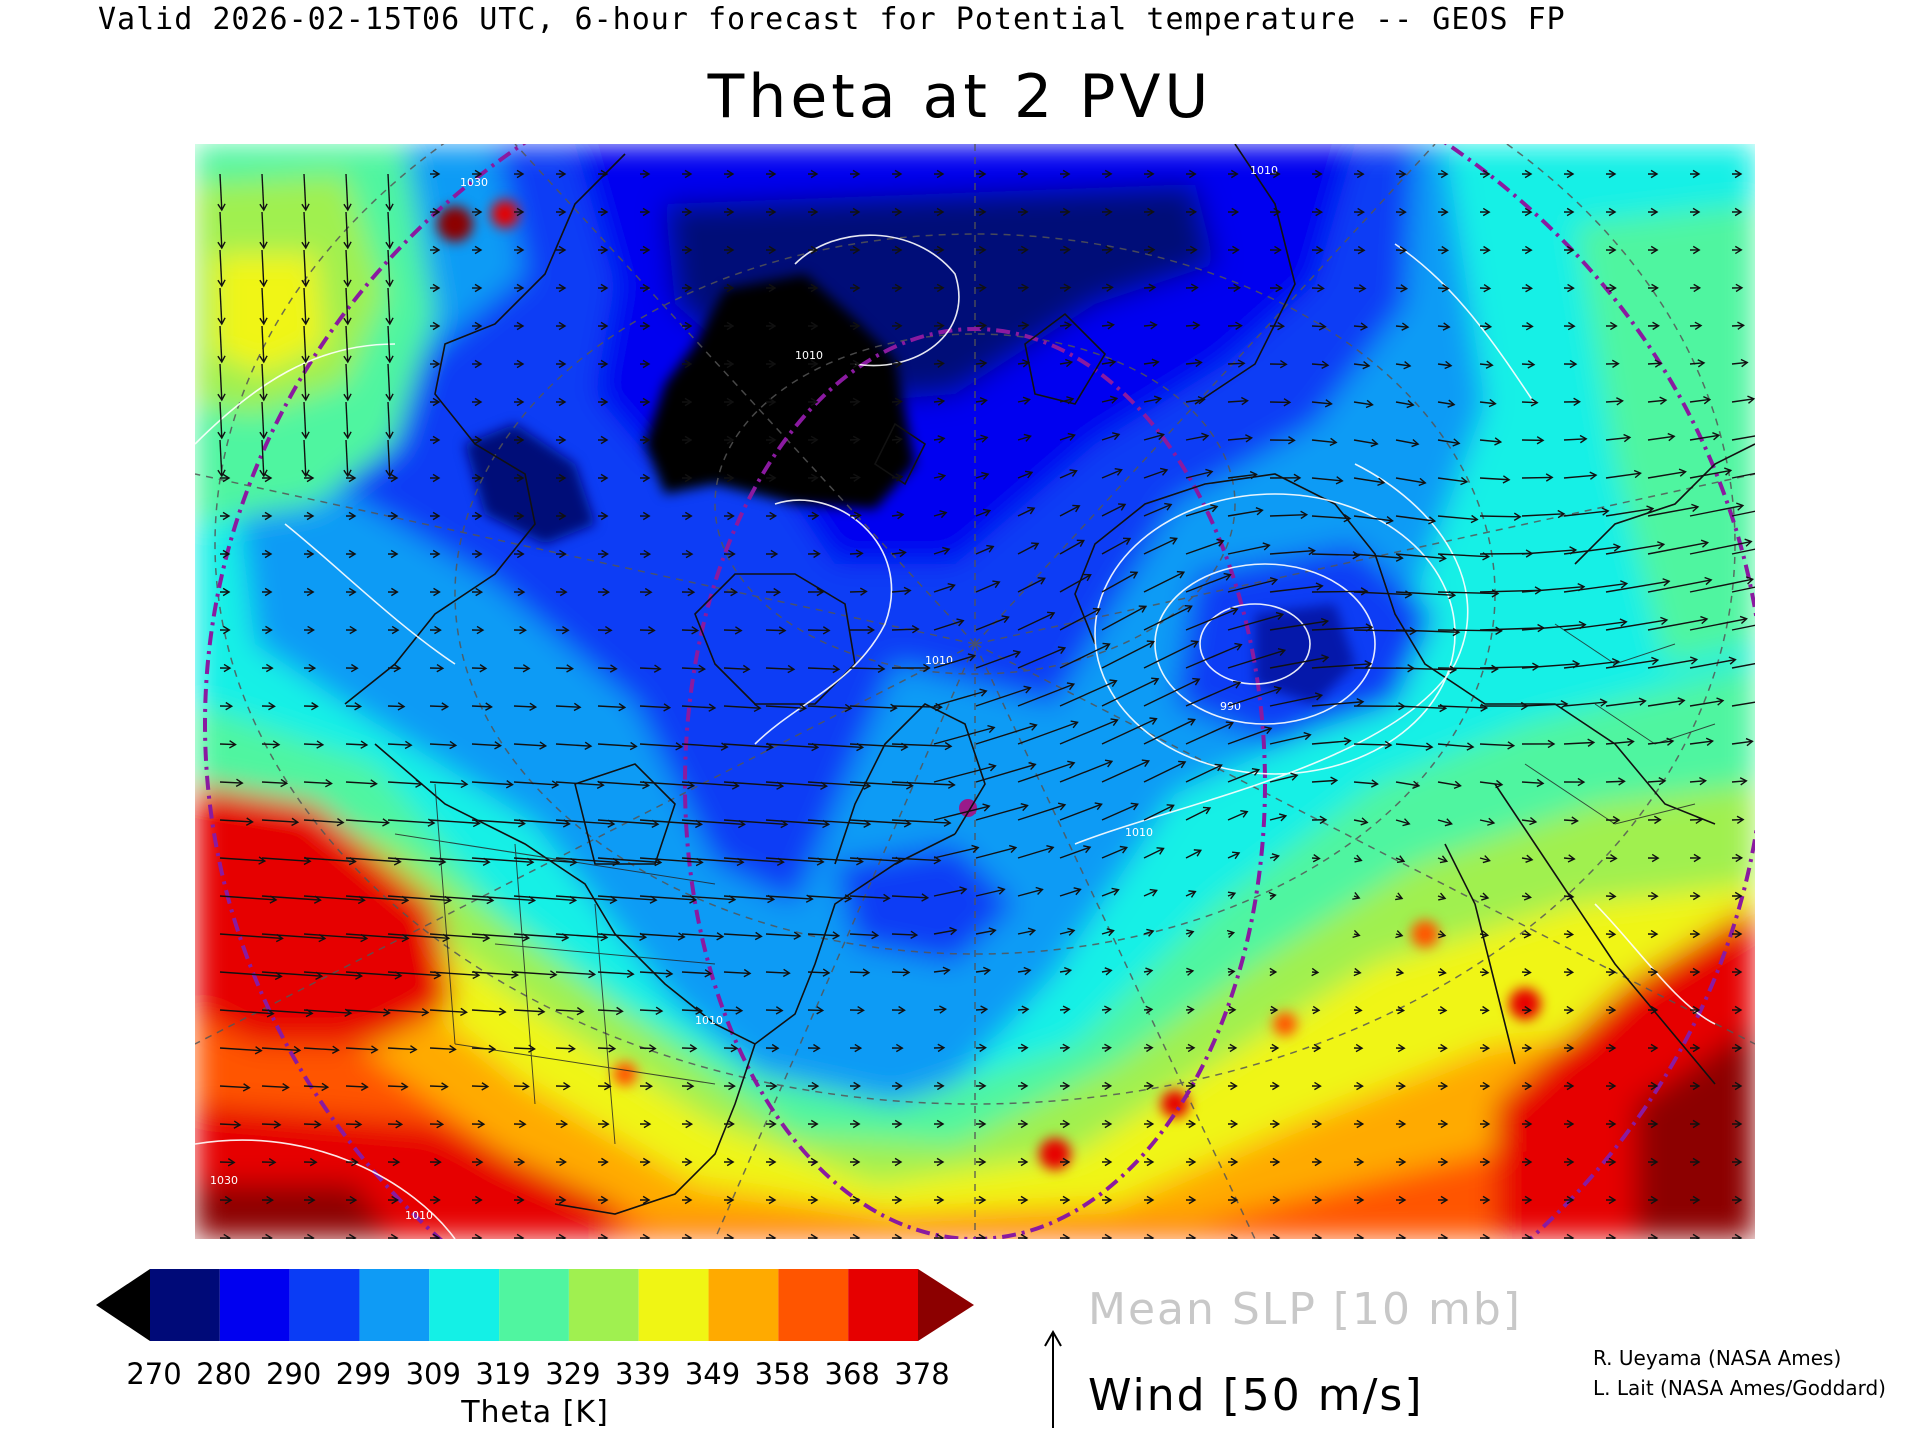 The height and width of the screenshot is (1440, 1920). What do you see at coordinates (535, 1305) in the screenshot?
I see `theta-colorbar` at bounding box center [535, 1305].